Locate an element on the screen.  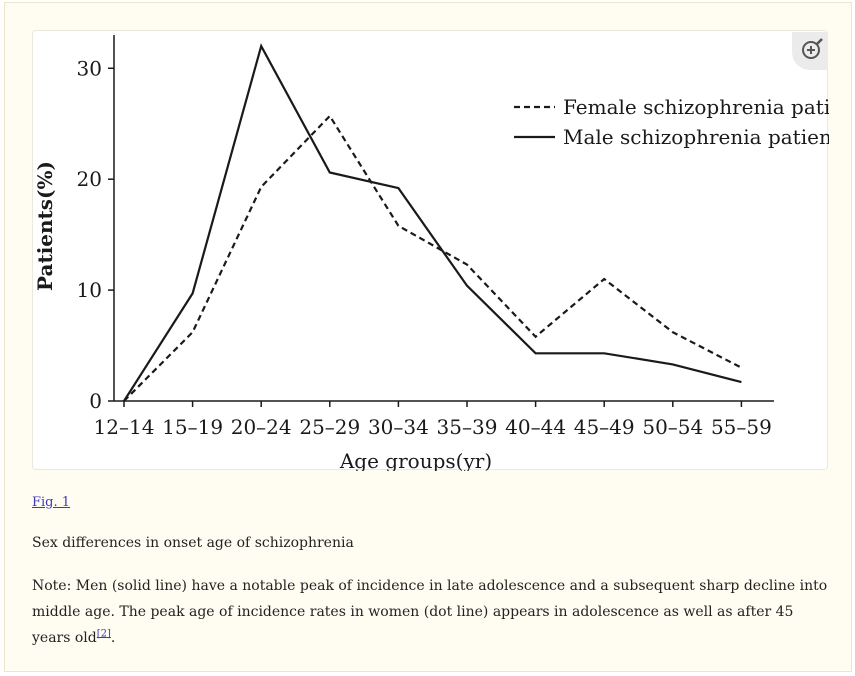
x-tick-label: 15–19 is located at coordinates (192, 427).